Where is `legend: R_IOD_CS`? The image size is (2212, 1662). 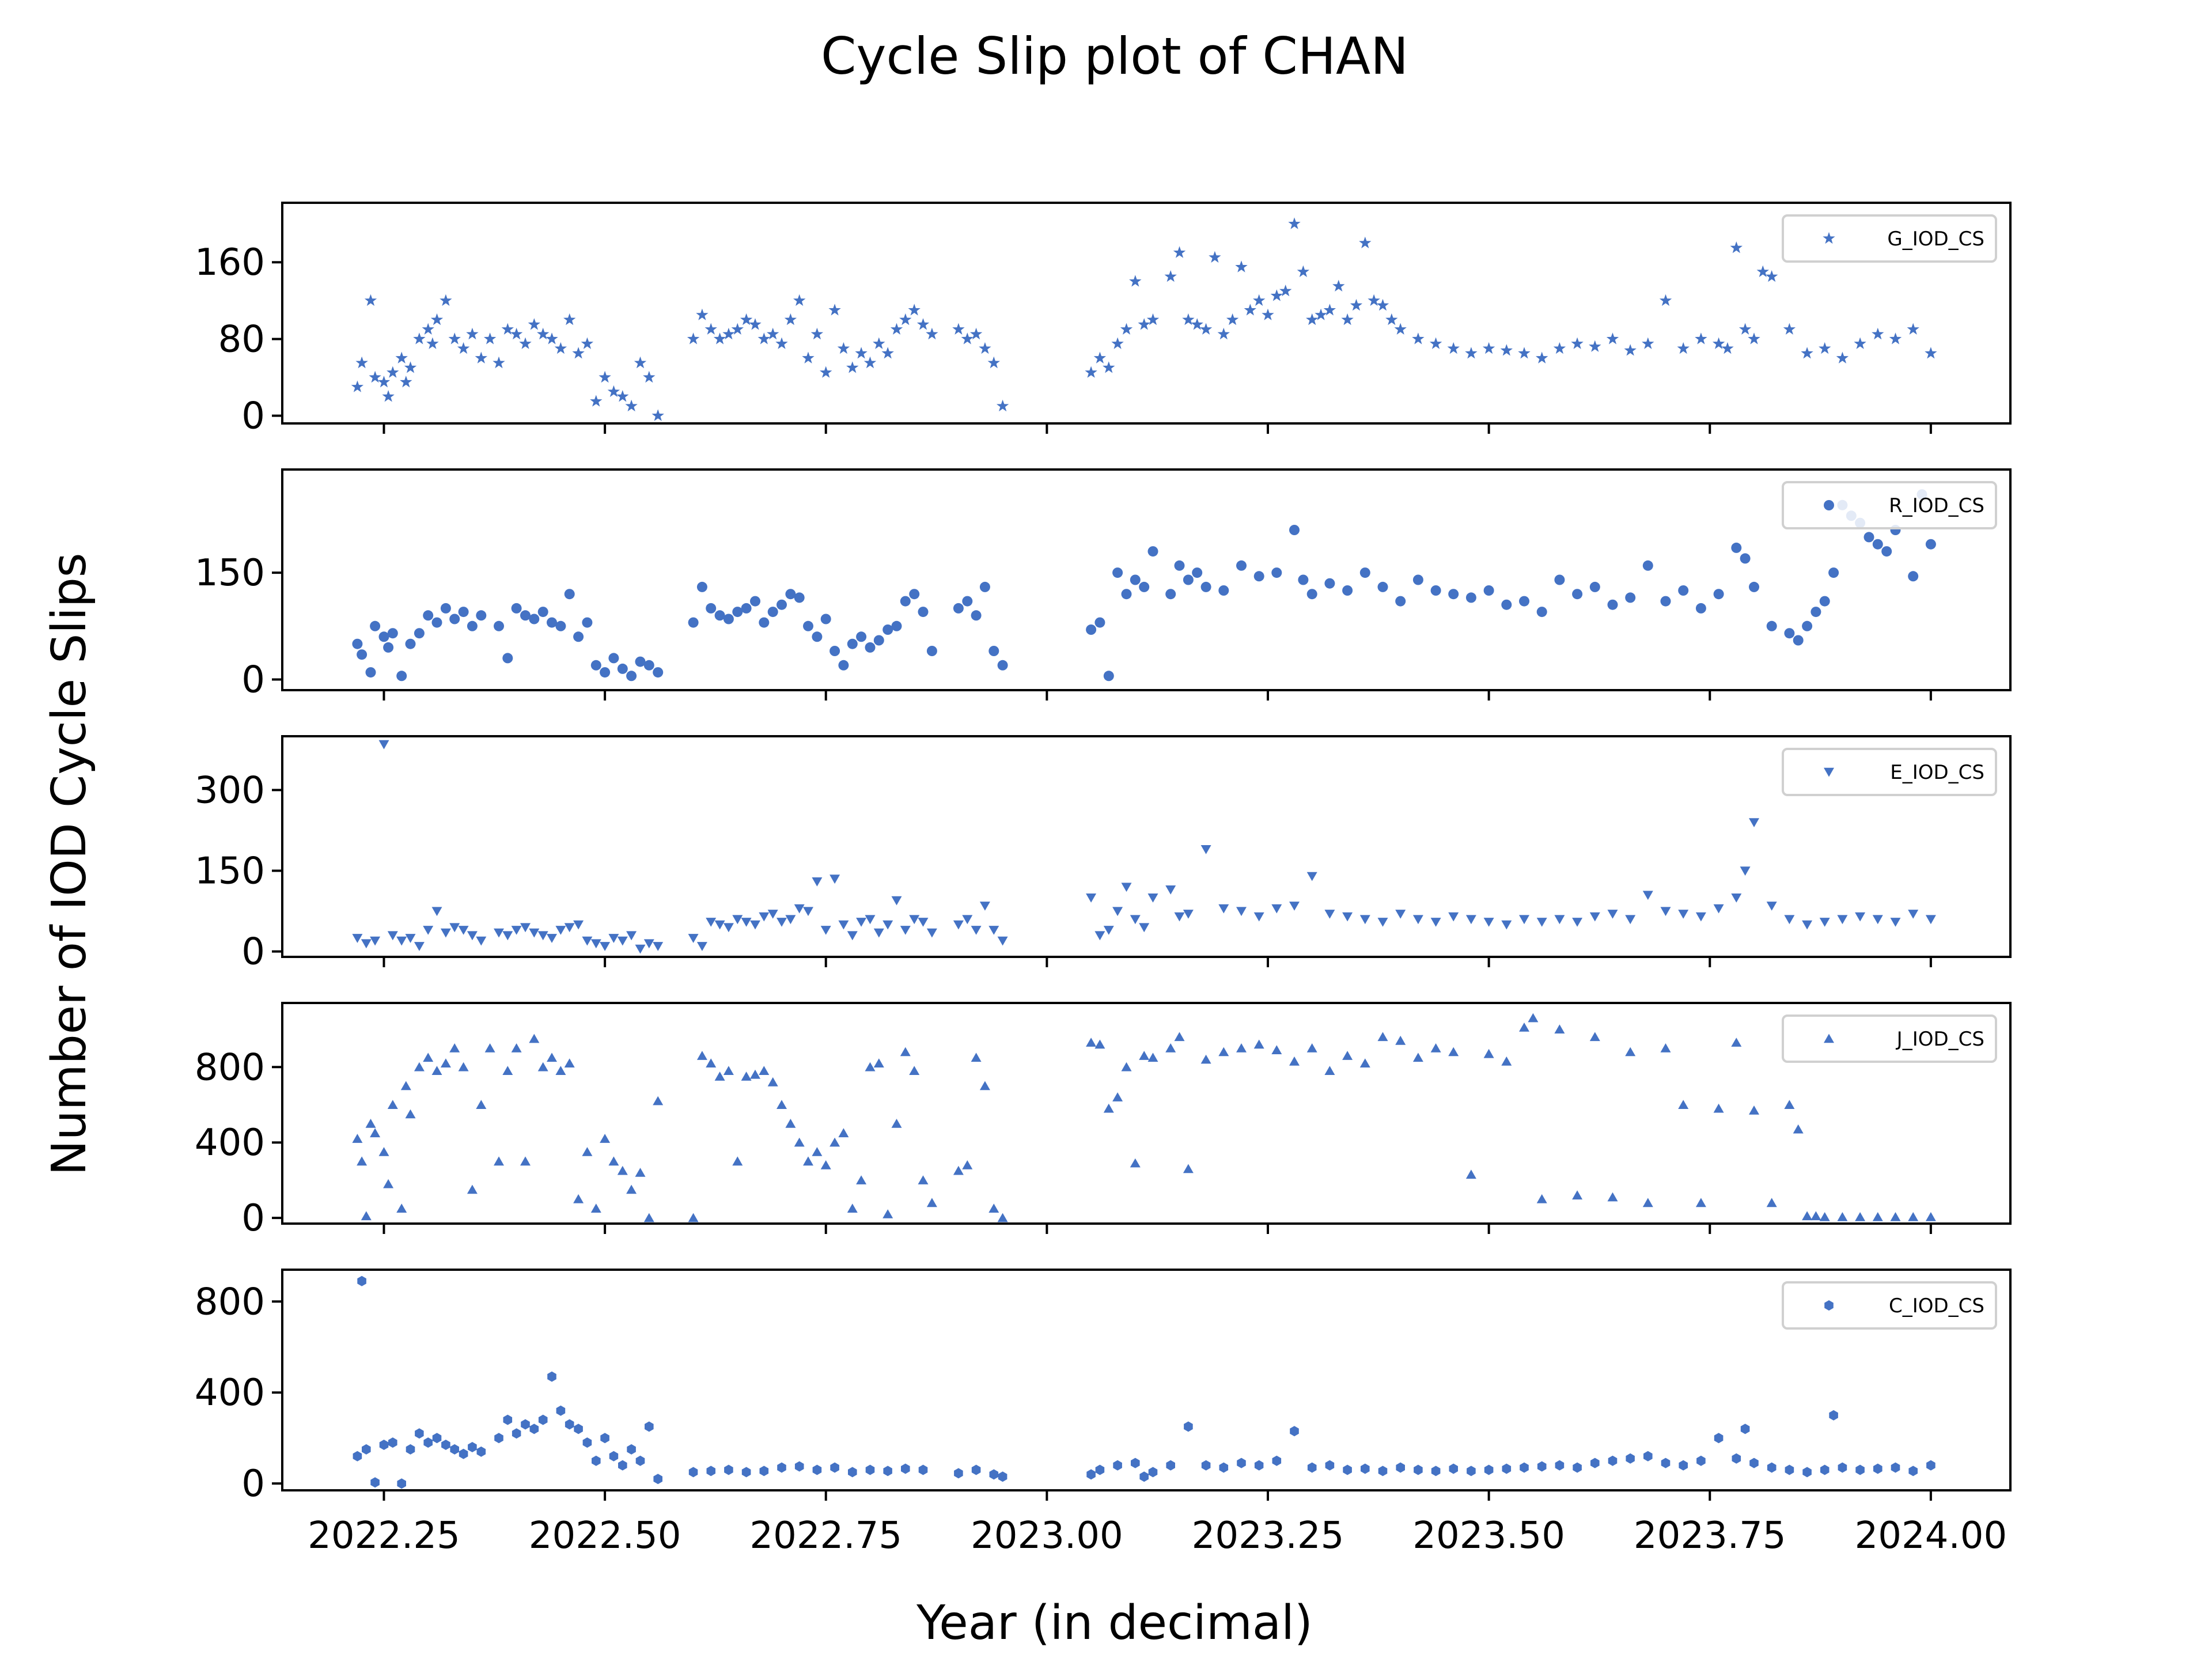
legend: R_IOD_CS is located at coordinates (1889, 505).